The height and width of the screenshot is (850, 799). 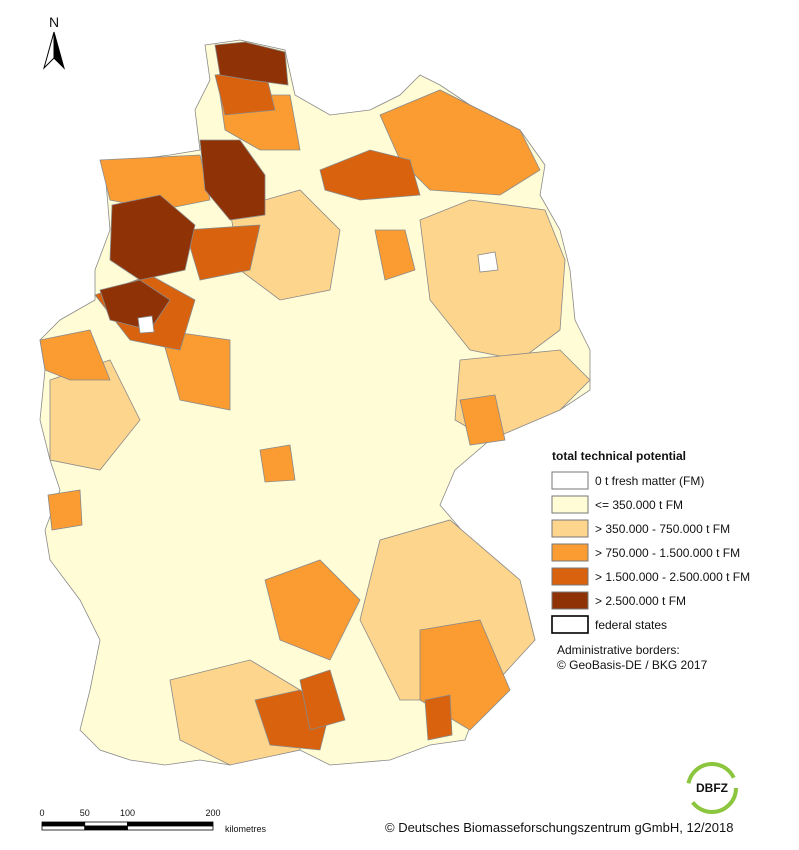 I want to click on logo: DBFZ, so click(x=712, y=788).